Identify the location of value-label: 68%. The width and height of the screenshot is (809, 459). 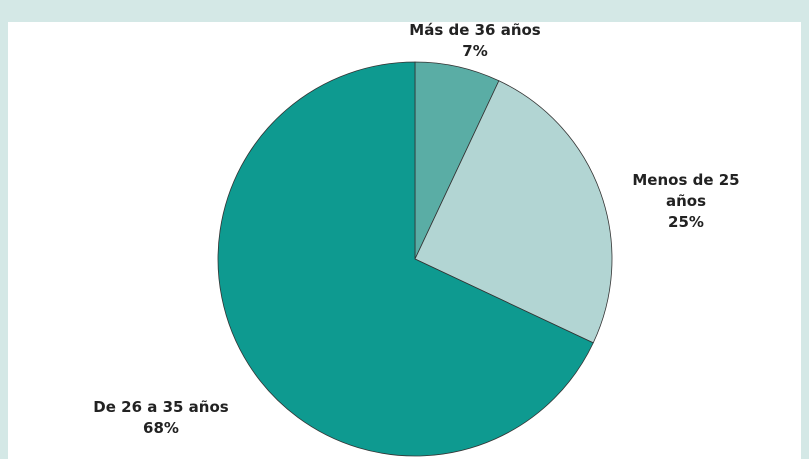
(161, 428).